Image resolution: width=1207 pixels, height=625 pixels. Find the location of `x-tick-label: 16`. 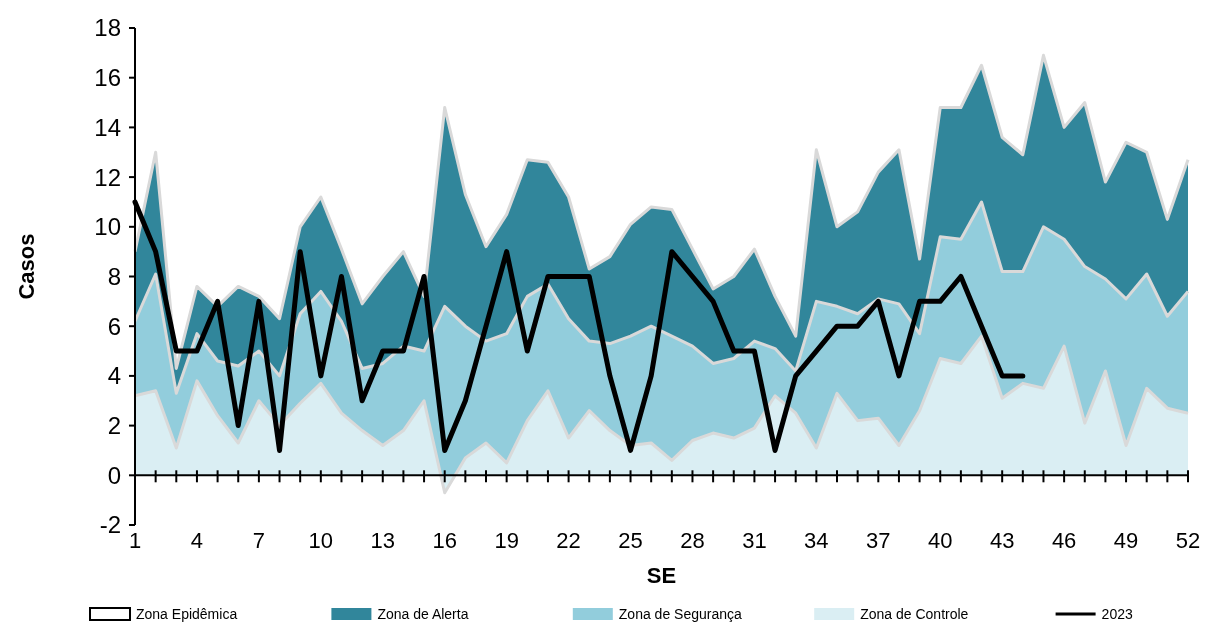

x-tick-label: 16 is located at coordinates (444, 540).